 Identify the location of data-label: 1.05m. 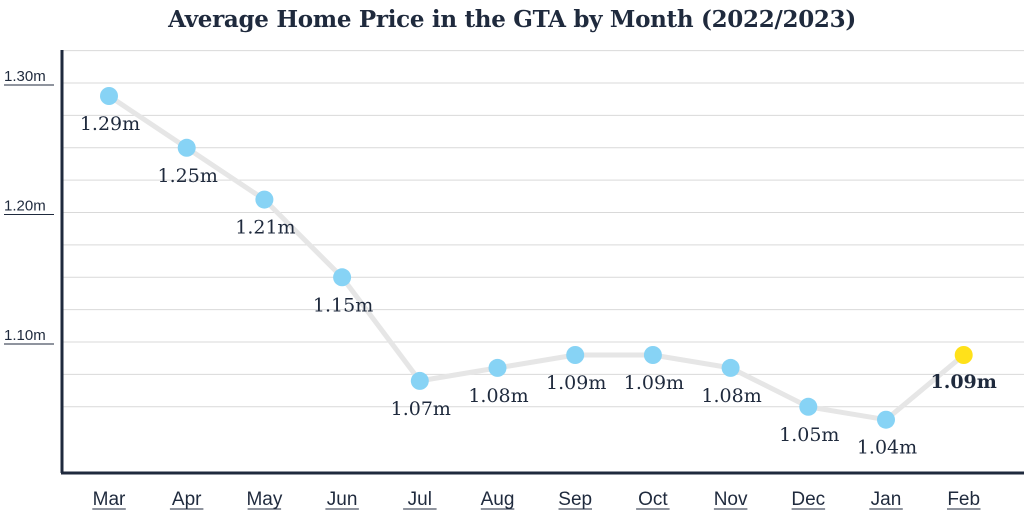
(809, 435).